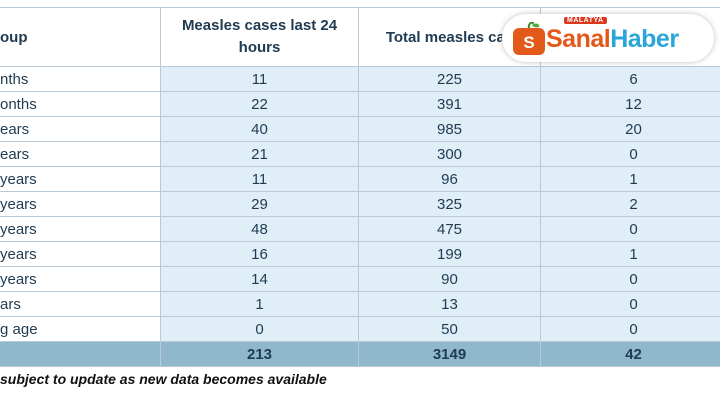  Describe the element at coordinates (630, 104) in the screenshot. I see `cell-deaths: 12` at that location.